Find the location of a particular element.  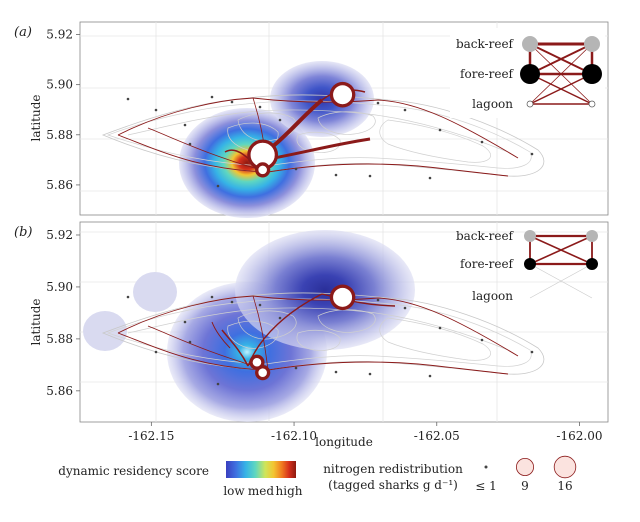

panel-b-inset: back-reef fore-reef lagoon is located at coordinates (527, 266).